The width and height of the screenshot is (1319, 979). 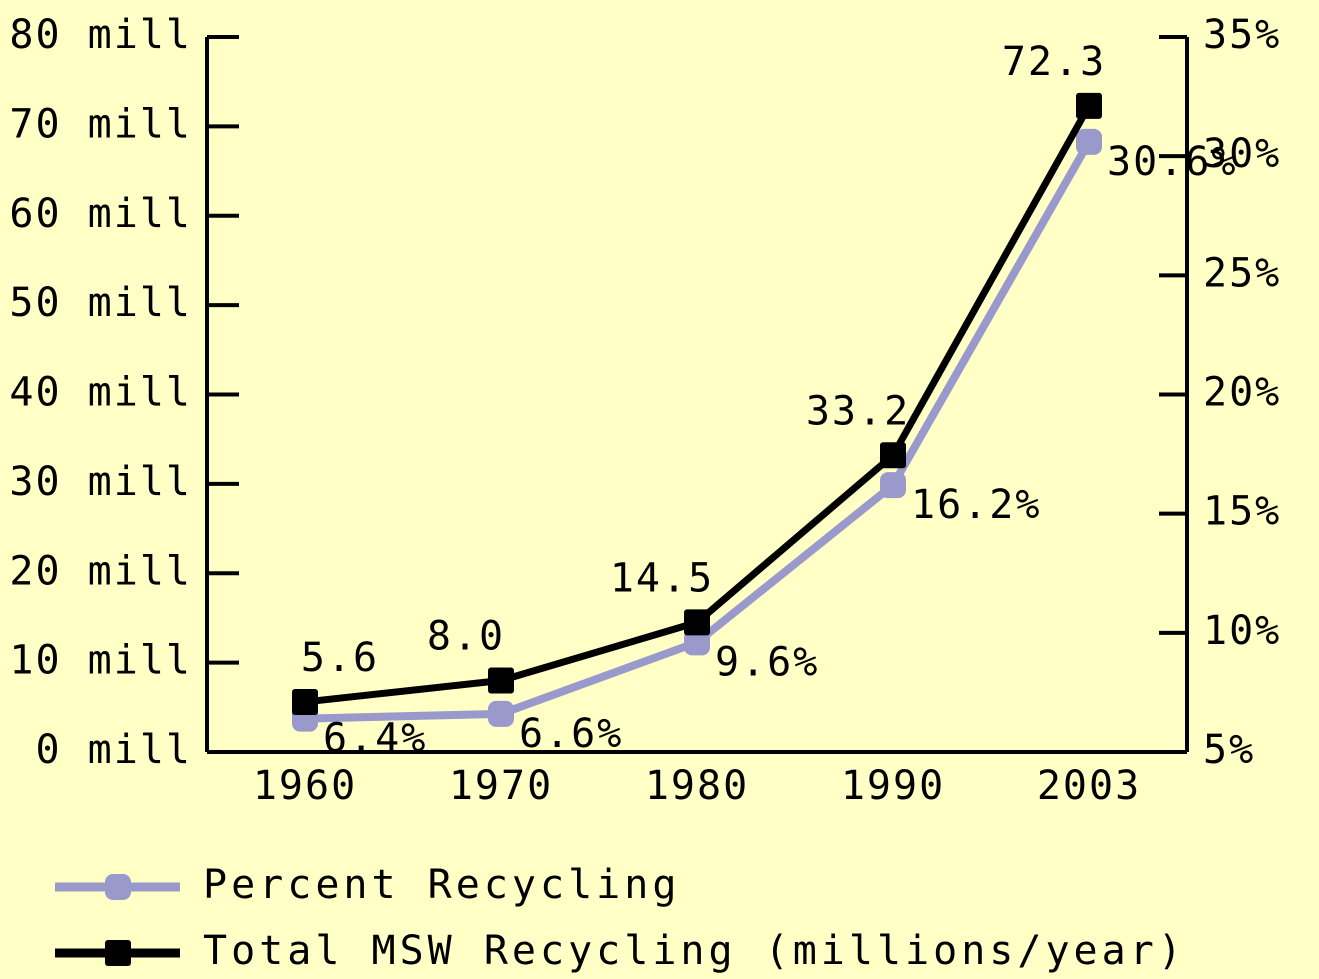 I want to click on y-tick-label: 80 mill, so click(x=100, y=35).